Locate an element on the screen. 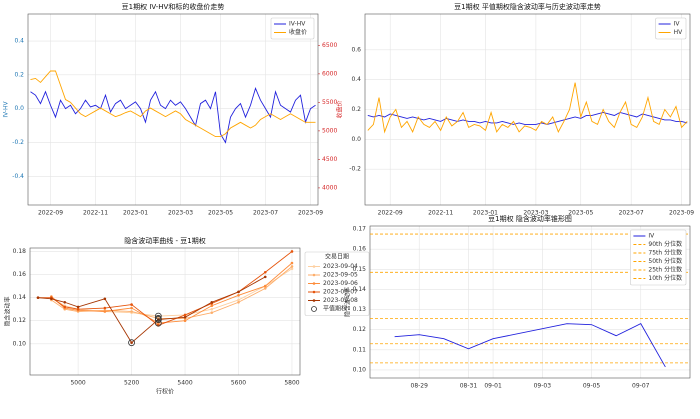  x-tick-label: 08-29 is located at coordinates (420, 386).